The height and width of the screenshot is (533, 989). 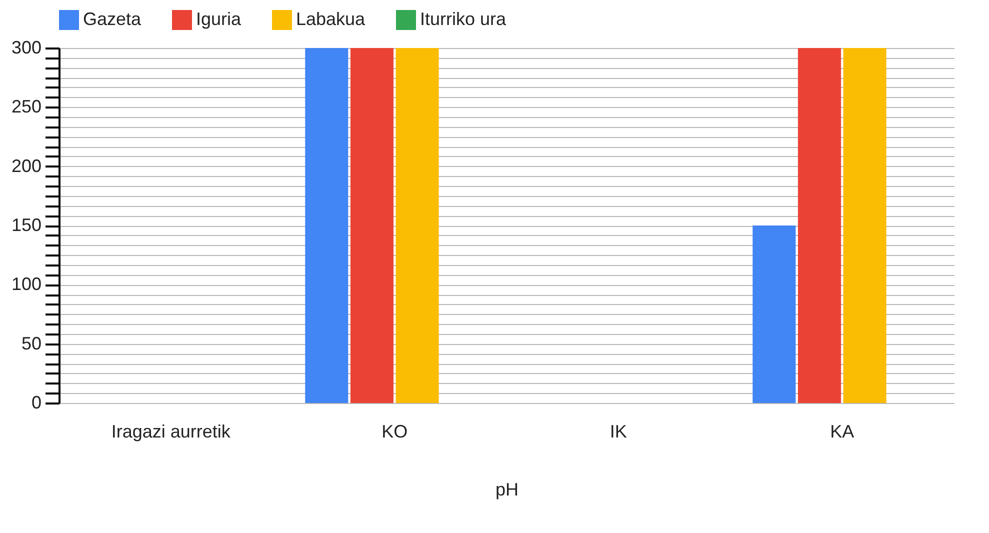 What do you see at coordinates (842, 432) in the screenshot?
I see `x-tick-label: KA` at bounding box center [842, 432].